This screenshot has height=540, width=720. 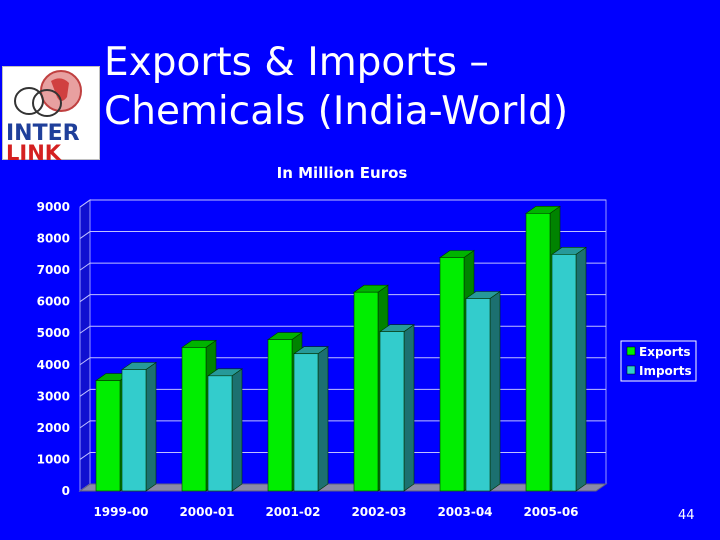 What do you see at coordinates (378, 512) in the screenshot?
I see `x-tick-label: 2002-03` at bounding box center [378, 512].